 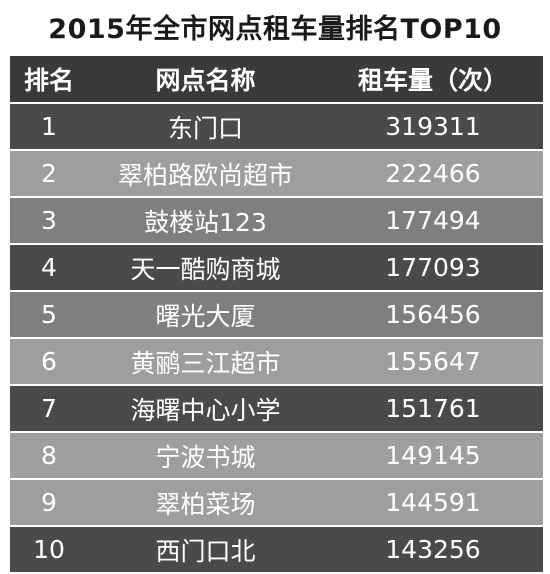 I want to click on rental-count-cell: 155647, so click(x=433, y=361).